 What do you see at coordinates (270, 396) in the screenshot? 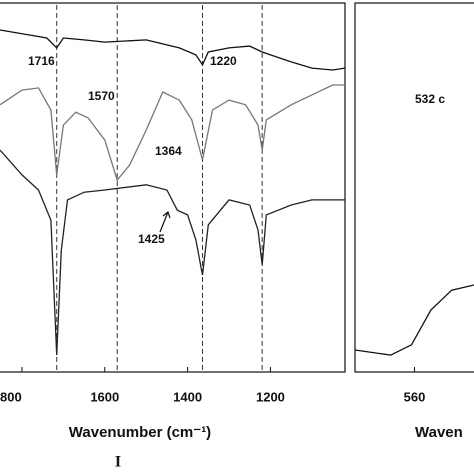
I see `x-tick-label: 1200` at bounding box center [270, 396].